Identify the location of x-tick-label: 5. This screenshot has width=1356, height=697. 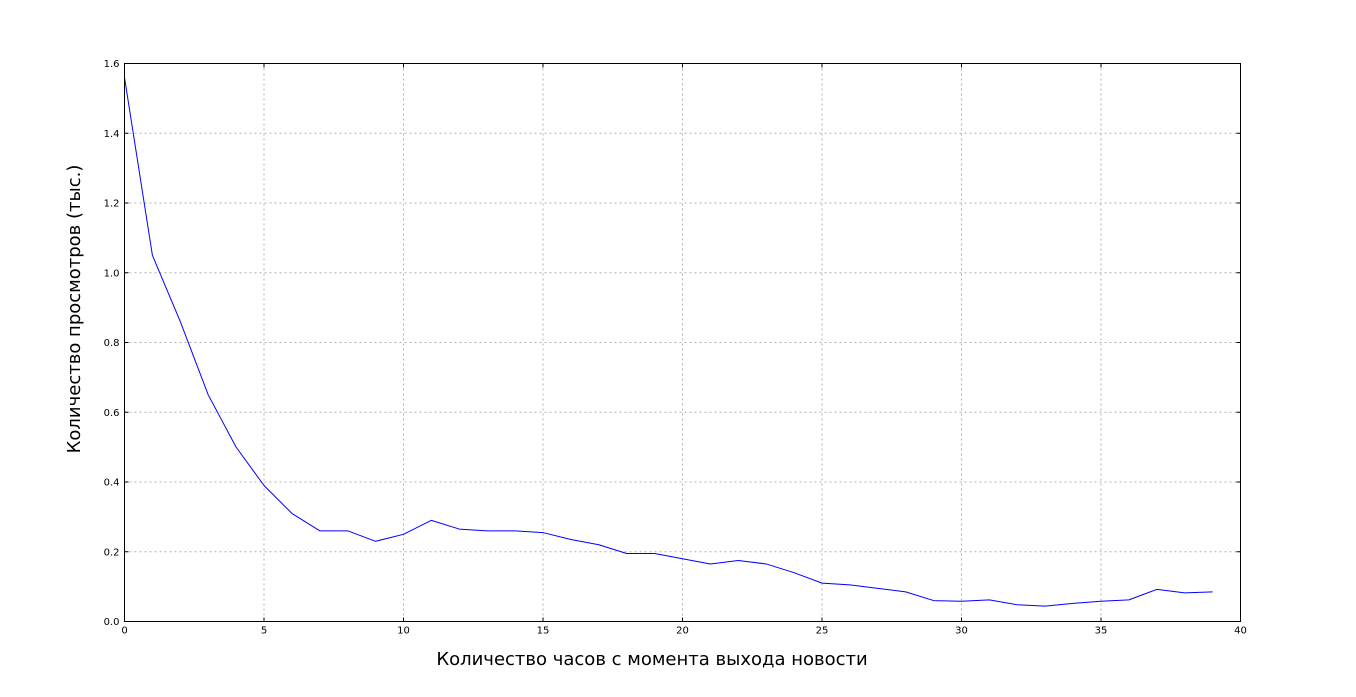
(264, 631).